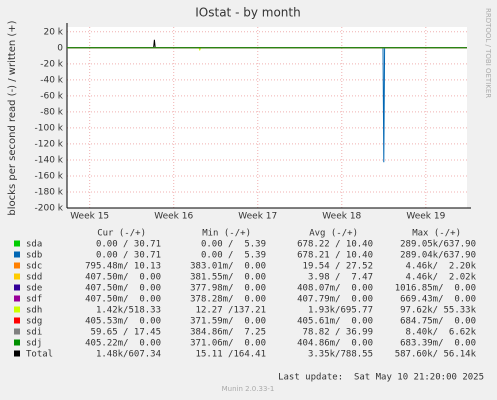  Describe the element at coordinates (228, 322) in the screenshot. I see `stats-value: 371.59m/ 0.00` at that location.